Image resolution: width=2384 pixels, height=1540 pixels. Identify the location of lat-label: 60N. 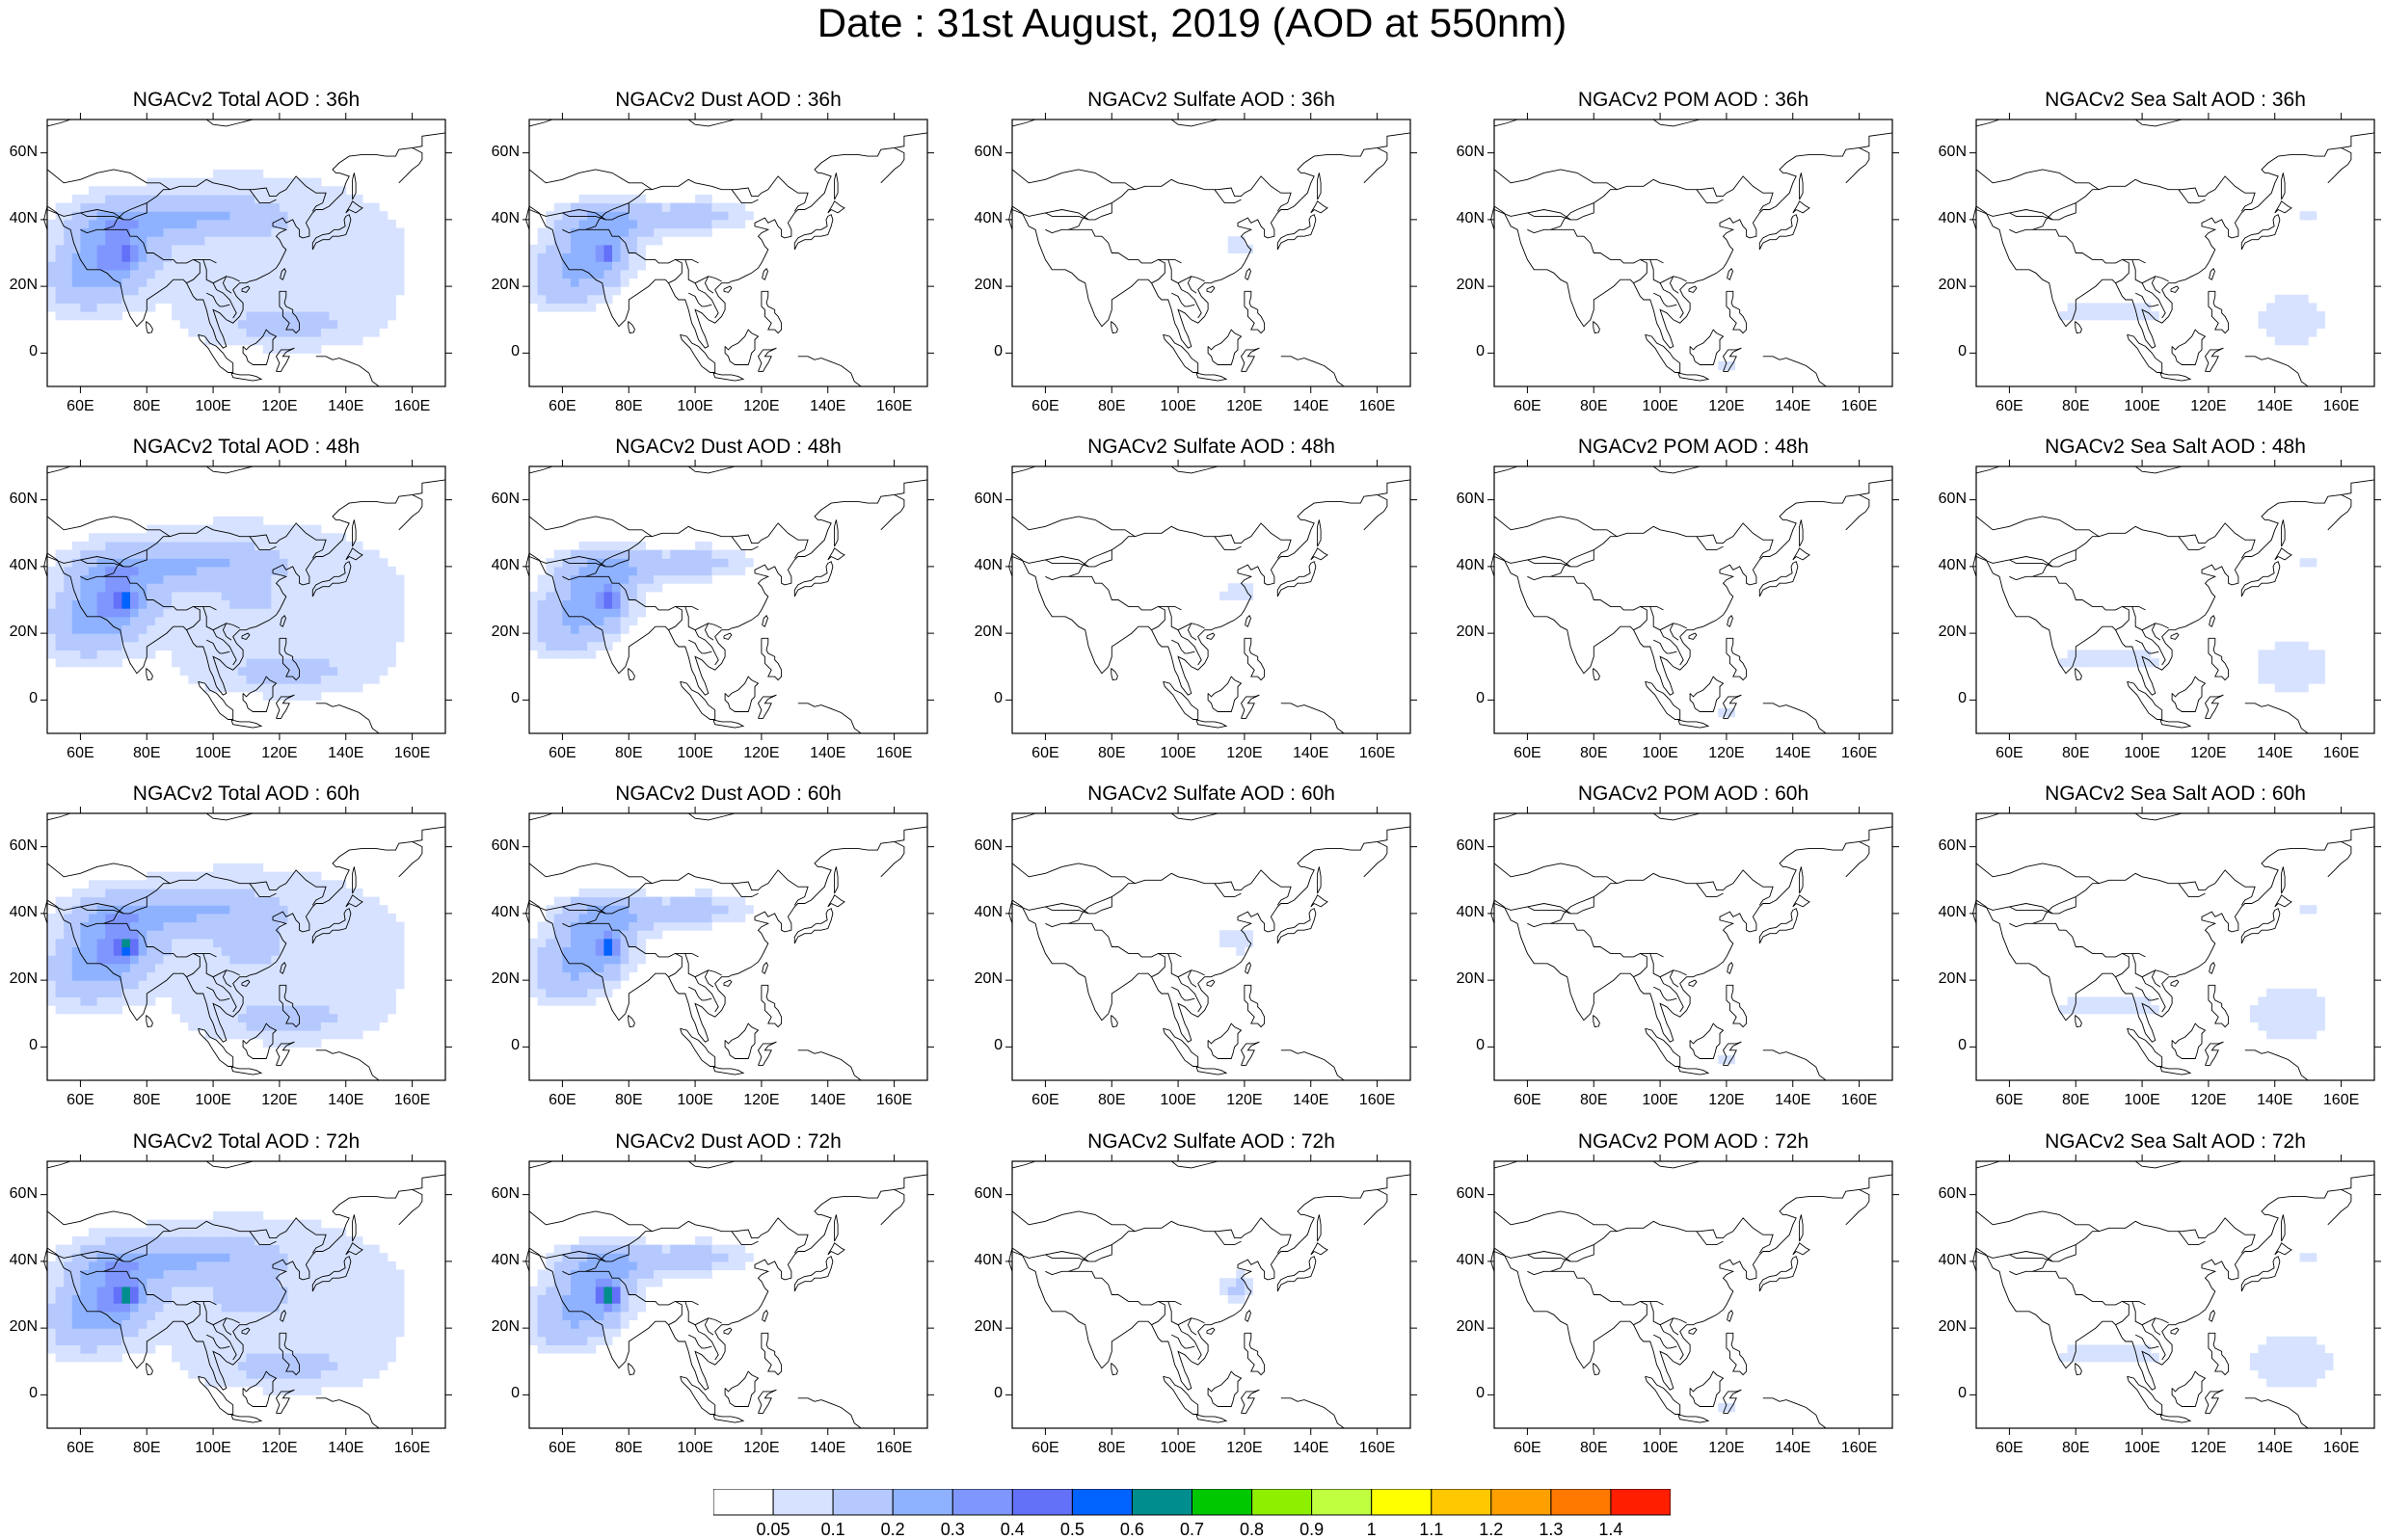
(498, 152).